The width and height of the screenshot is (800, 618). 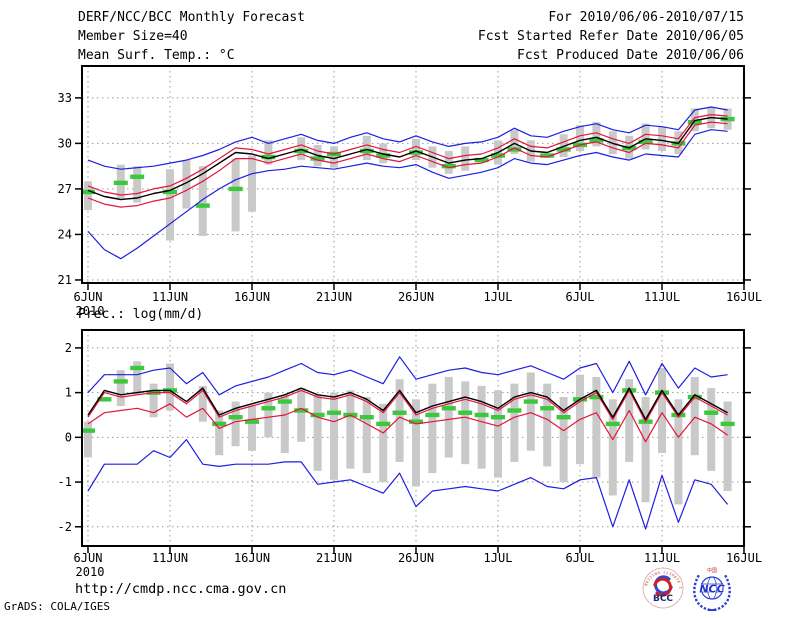 I want to click on ncc-wreath-right, so click(x=722, y=593).